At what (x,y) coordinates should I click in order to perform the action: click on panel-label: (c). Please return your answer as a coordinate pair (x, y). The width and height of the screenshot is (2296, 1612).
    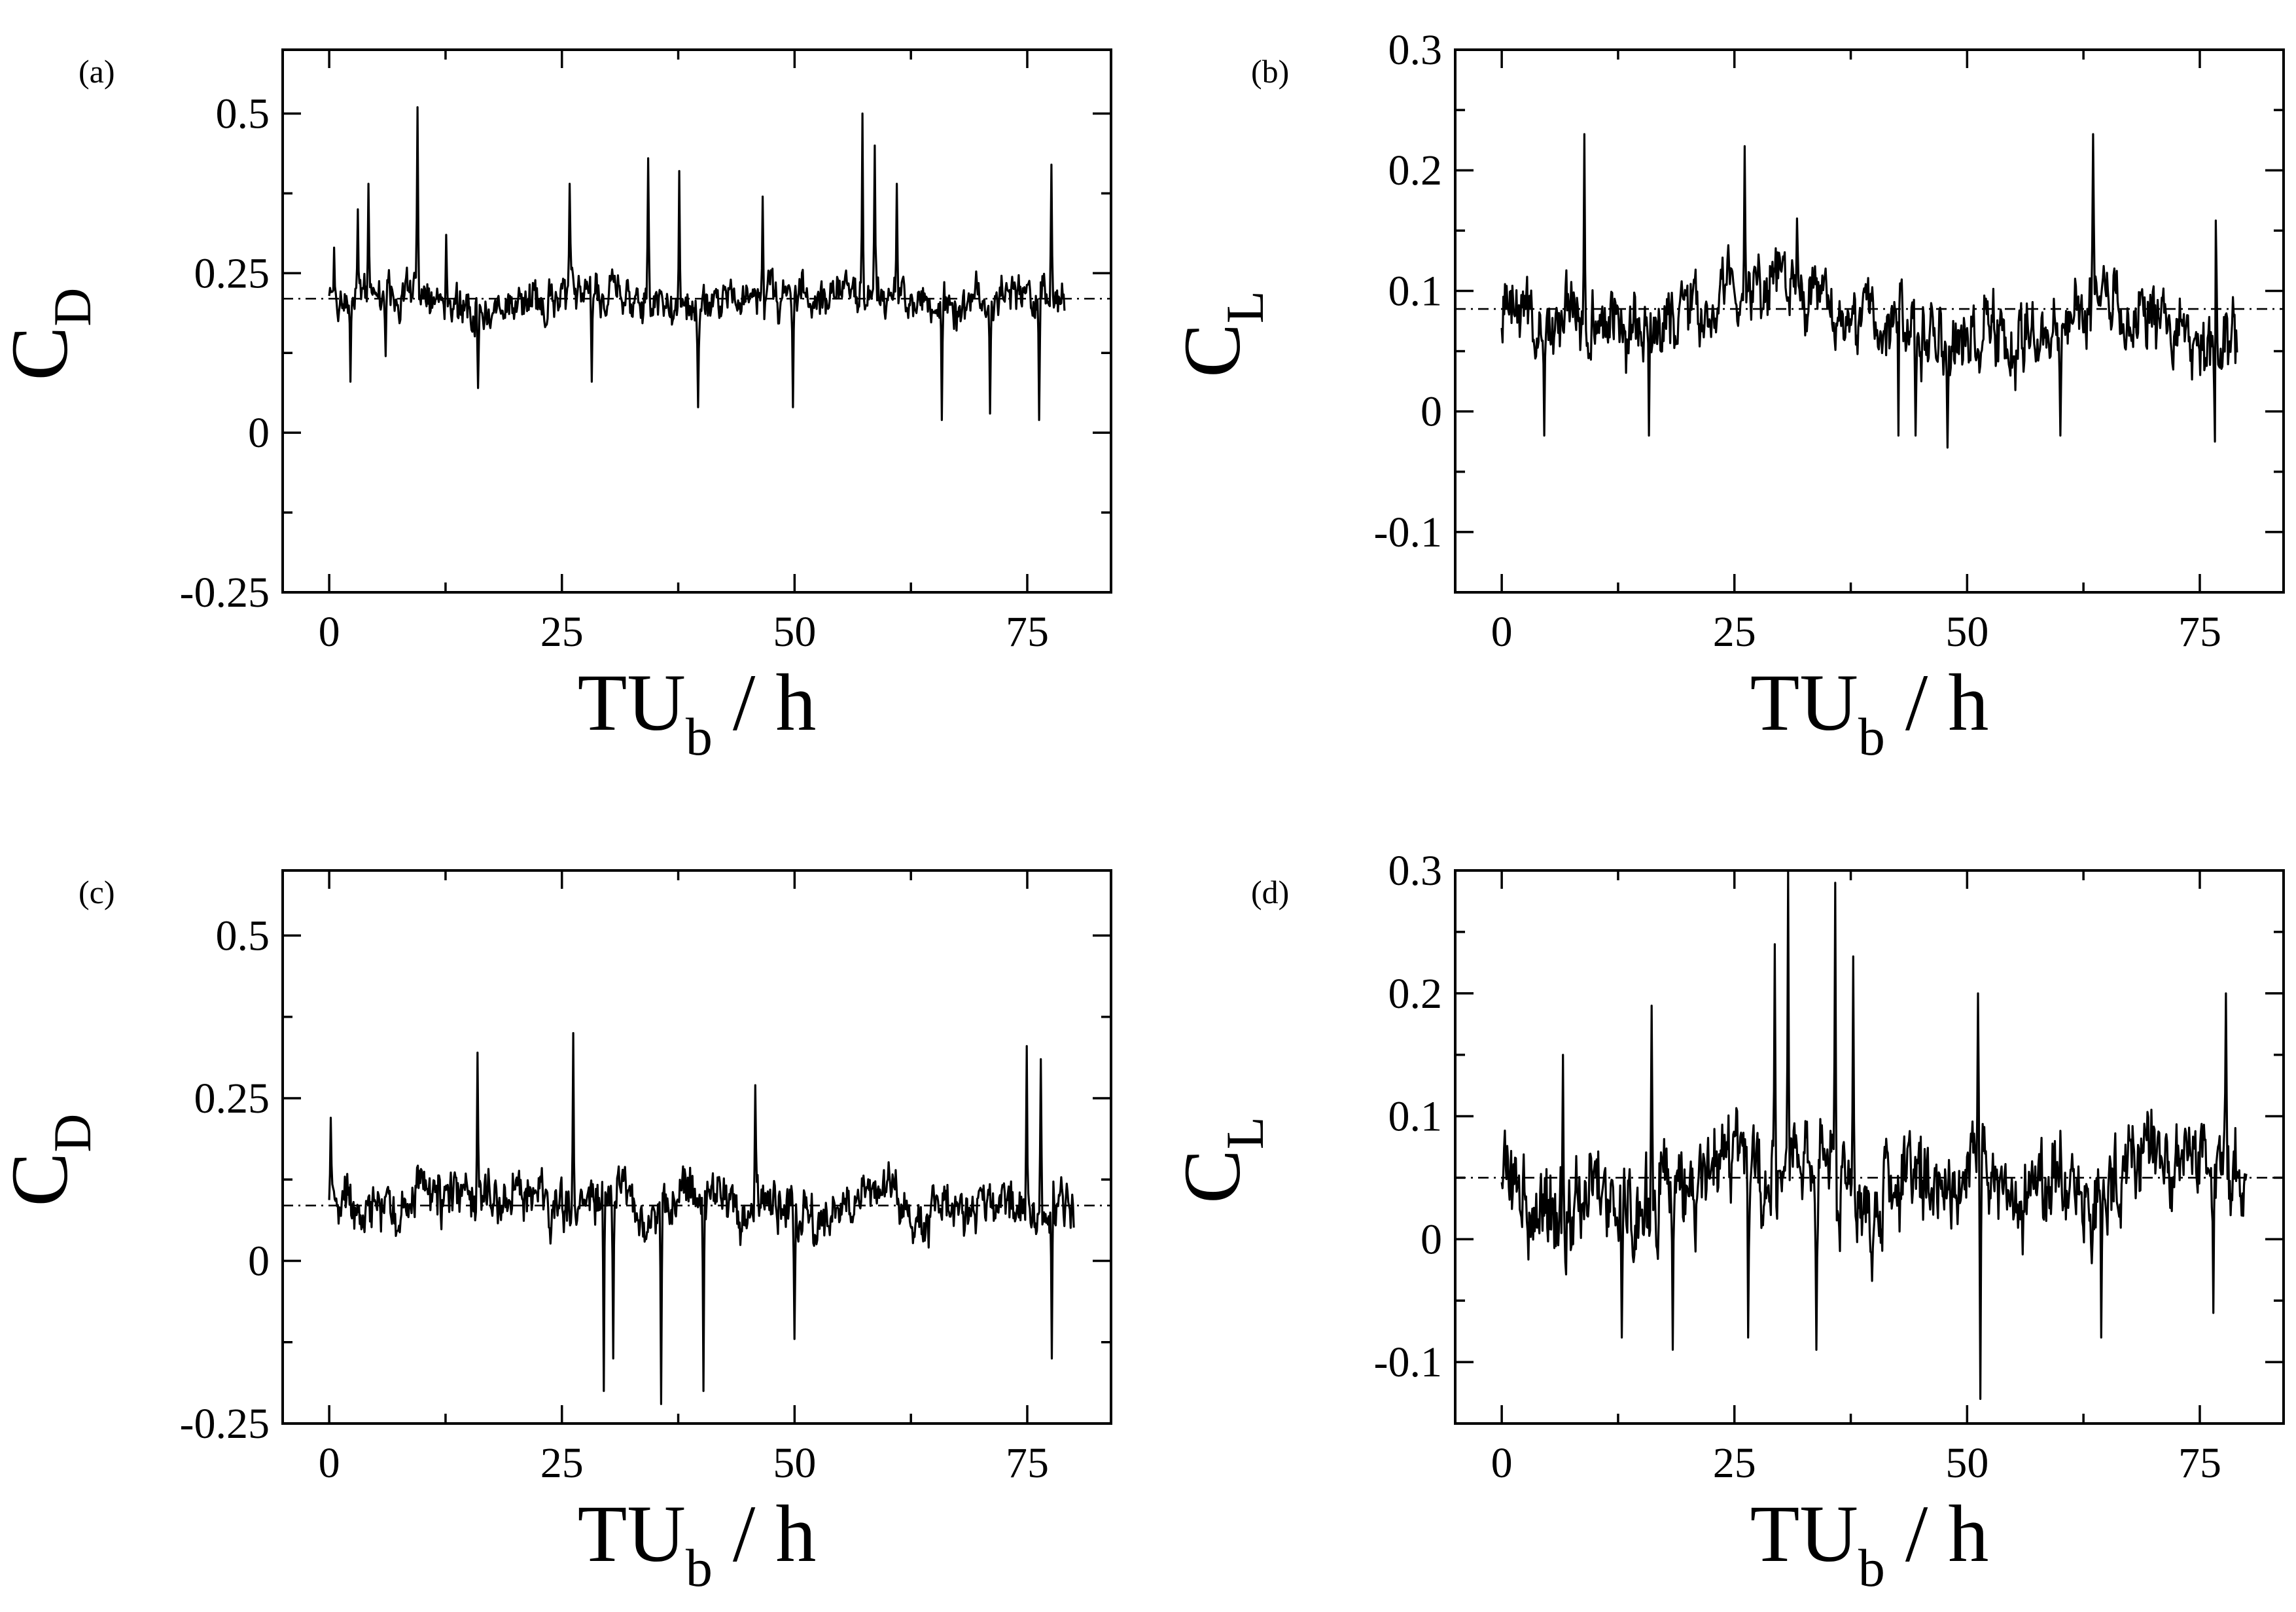
    Looking at the image, I should click on (97, 892).